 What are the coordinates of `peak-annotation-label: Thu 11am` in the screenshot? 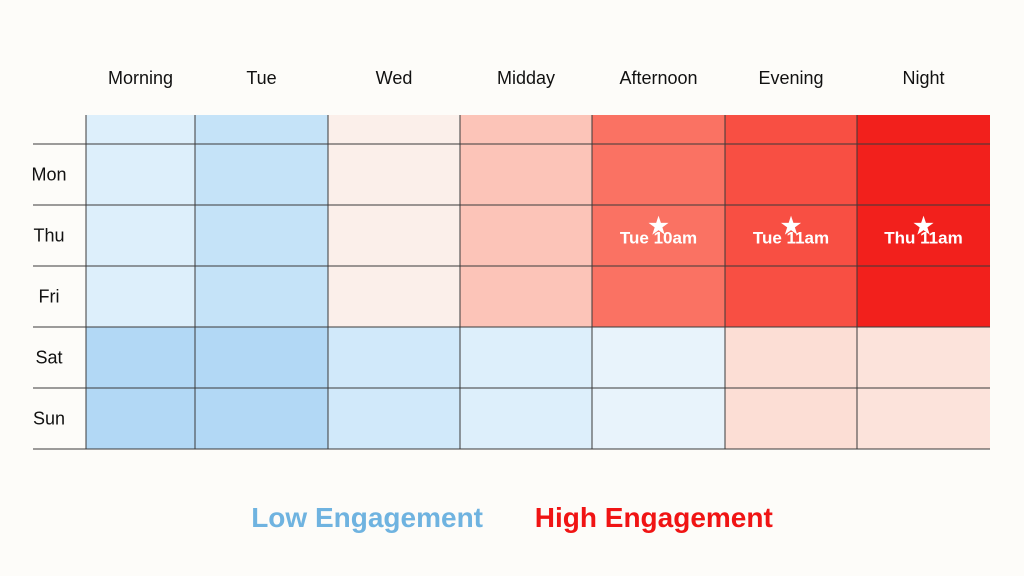 It's located at (923, 238).